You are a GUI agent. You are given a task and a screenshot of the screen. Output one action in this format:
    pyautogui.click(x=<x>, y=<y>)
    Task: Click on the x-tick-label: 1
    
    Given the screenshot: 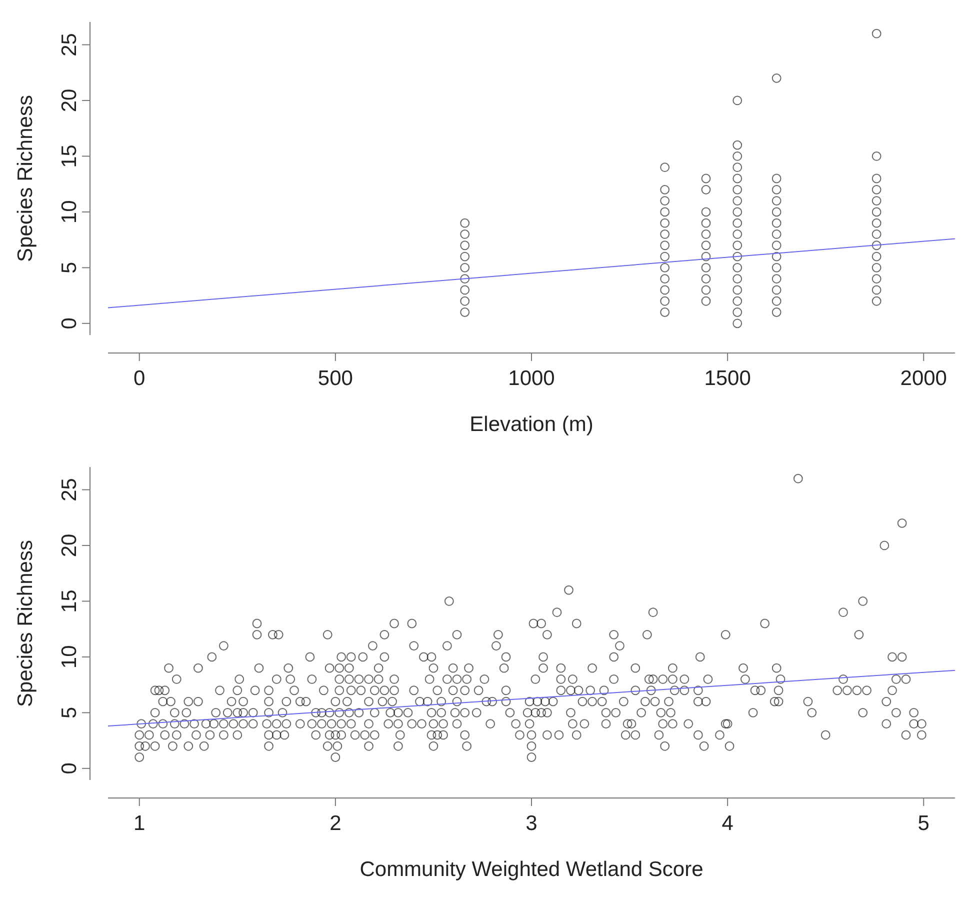 What is the action you would take?
    pyautogui.click(x=140, y=823)
    